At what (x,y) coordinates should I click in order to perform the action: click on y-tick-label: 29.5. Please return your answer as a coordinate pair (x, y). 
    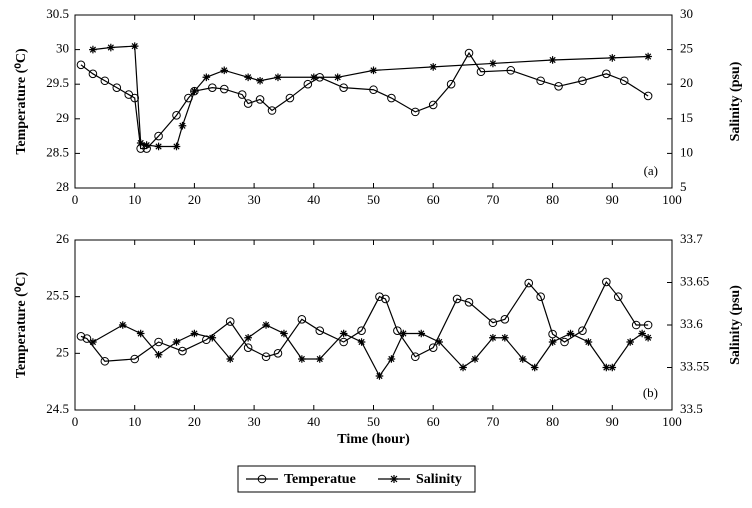
    Looking at the image, I should click on (57, 82).